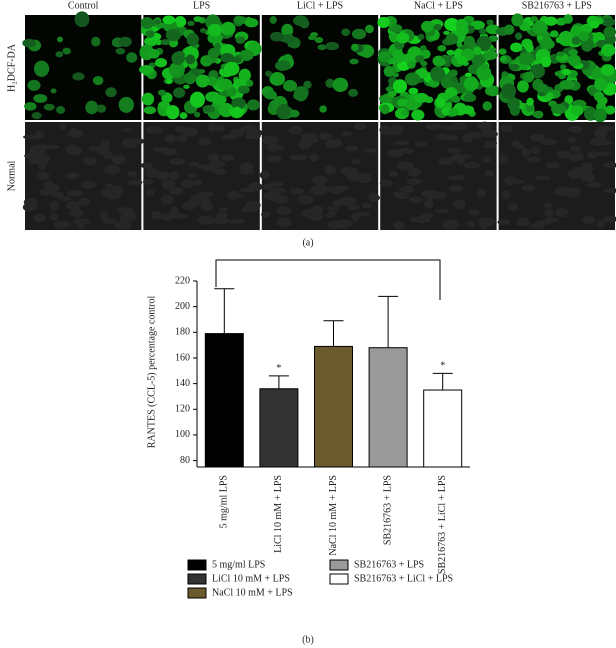  Describe the element at coordinates (201, 5) in the screenshot. I see `column-label: LPS` at that location.